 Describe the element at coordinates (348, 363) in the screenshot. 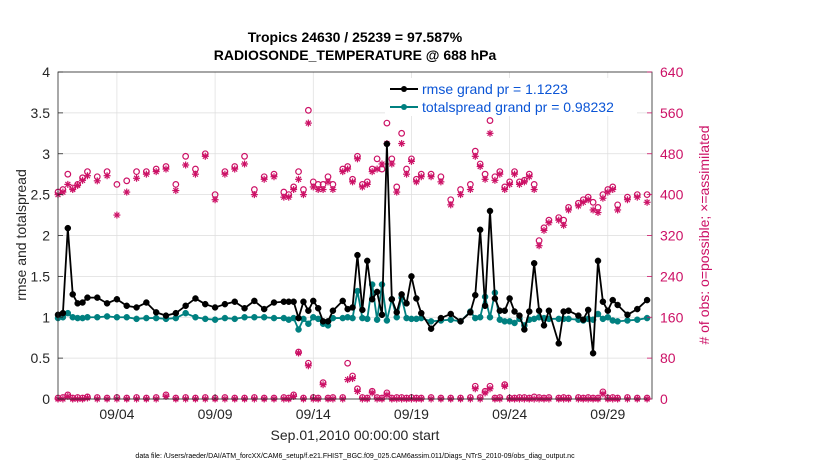

I see `obs-low-possible-marker` at that location.